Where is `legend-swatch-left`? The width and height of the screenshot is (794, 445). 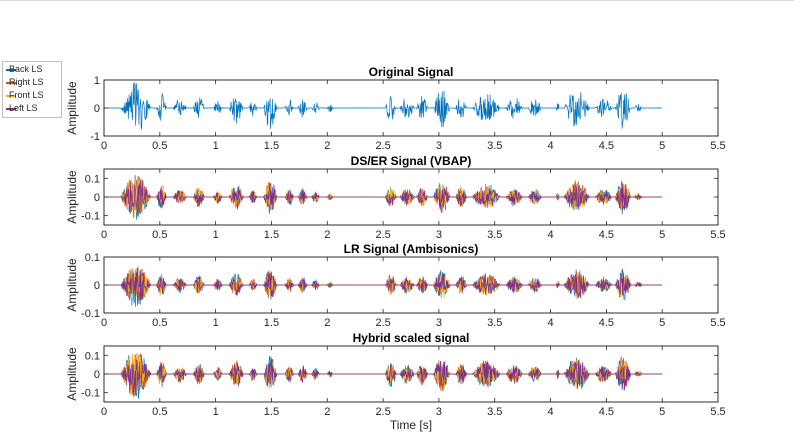
legend-swatch-left is located at coordinates (11, 109).